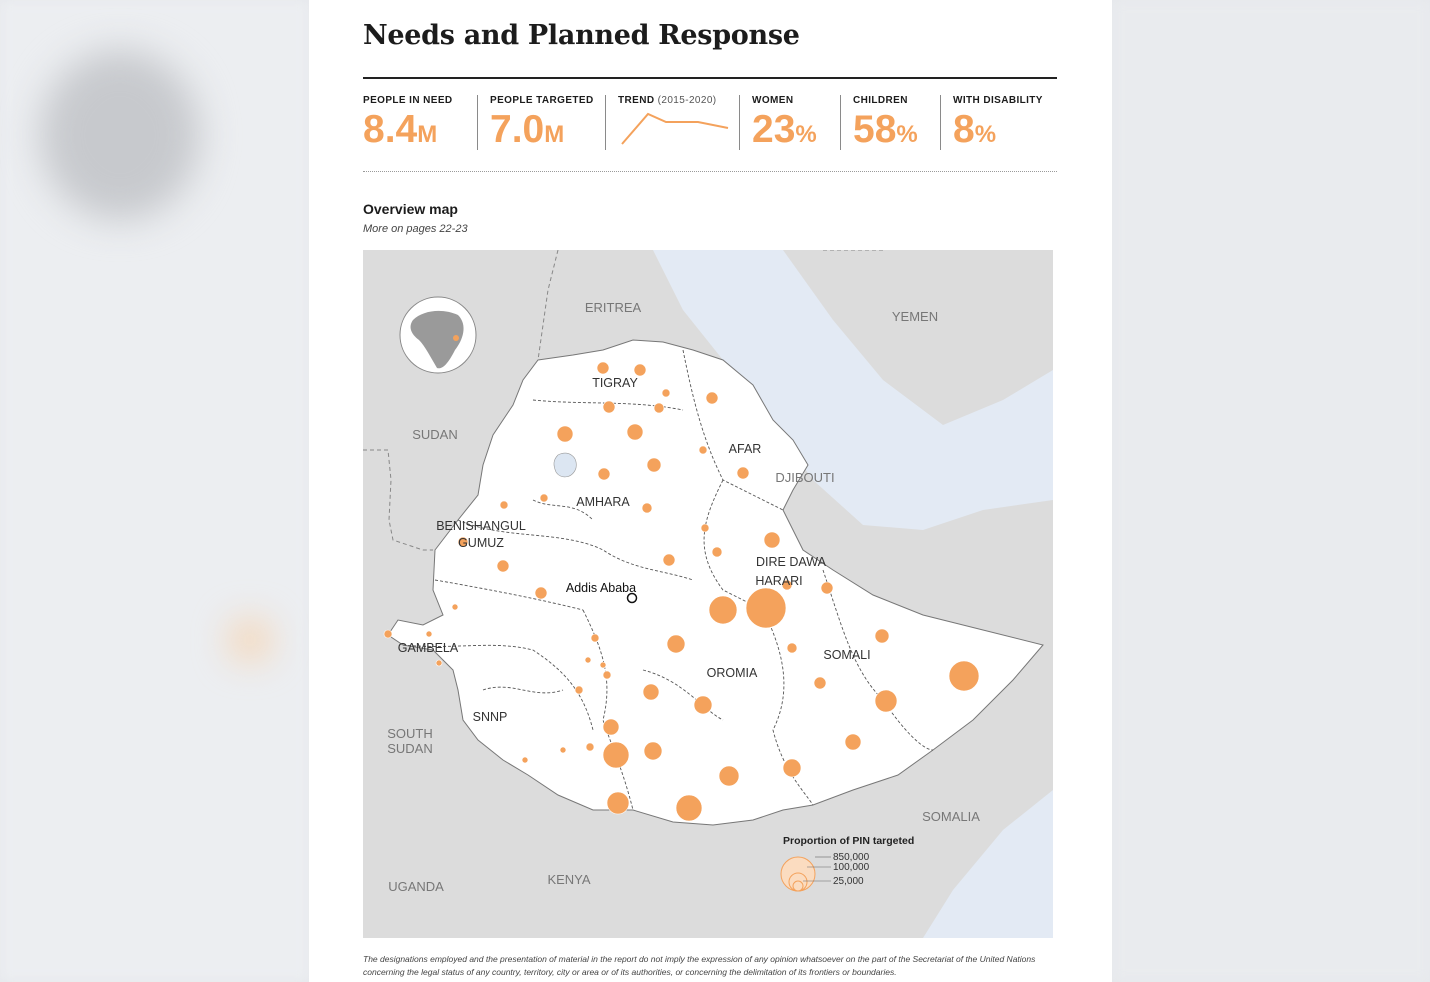 Image resolution: width=1430 pixels, height=982 pixels. What do you see at coordinates (481, 543) in the screenshot?
I see `label-gumuz: GUMUZ` at bounding box center [481, 543].